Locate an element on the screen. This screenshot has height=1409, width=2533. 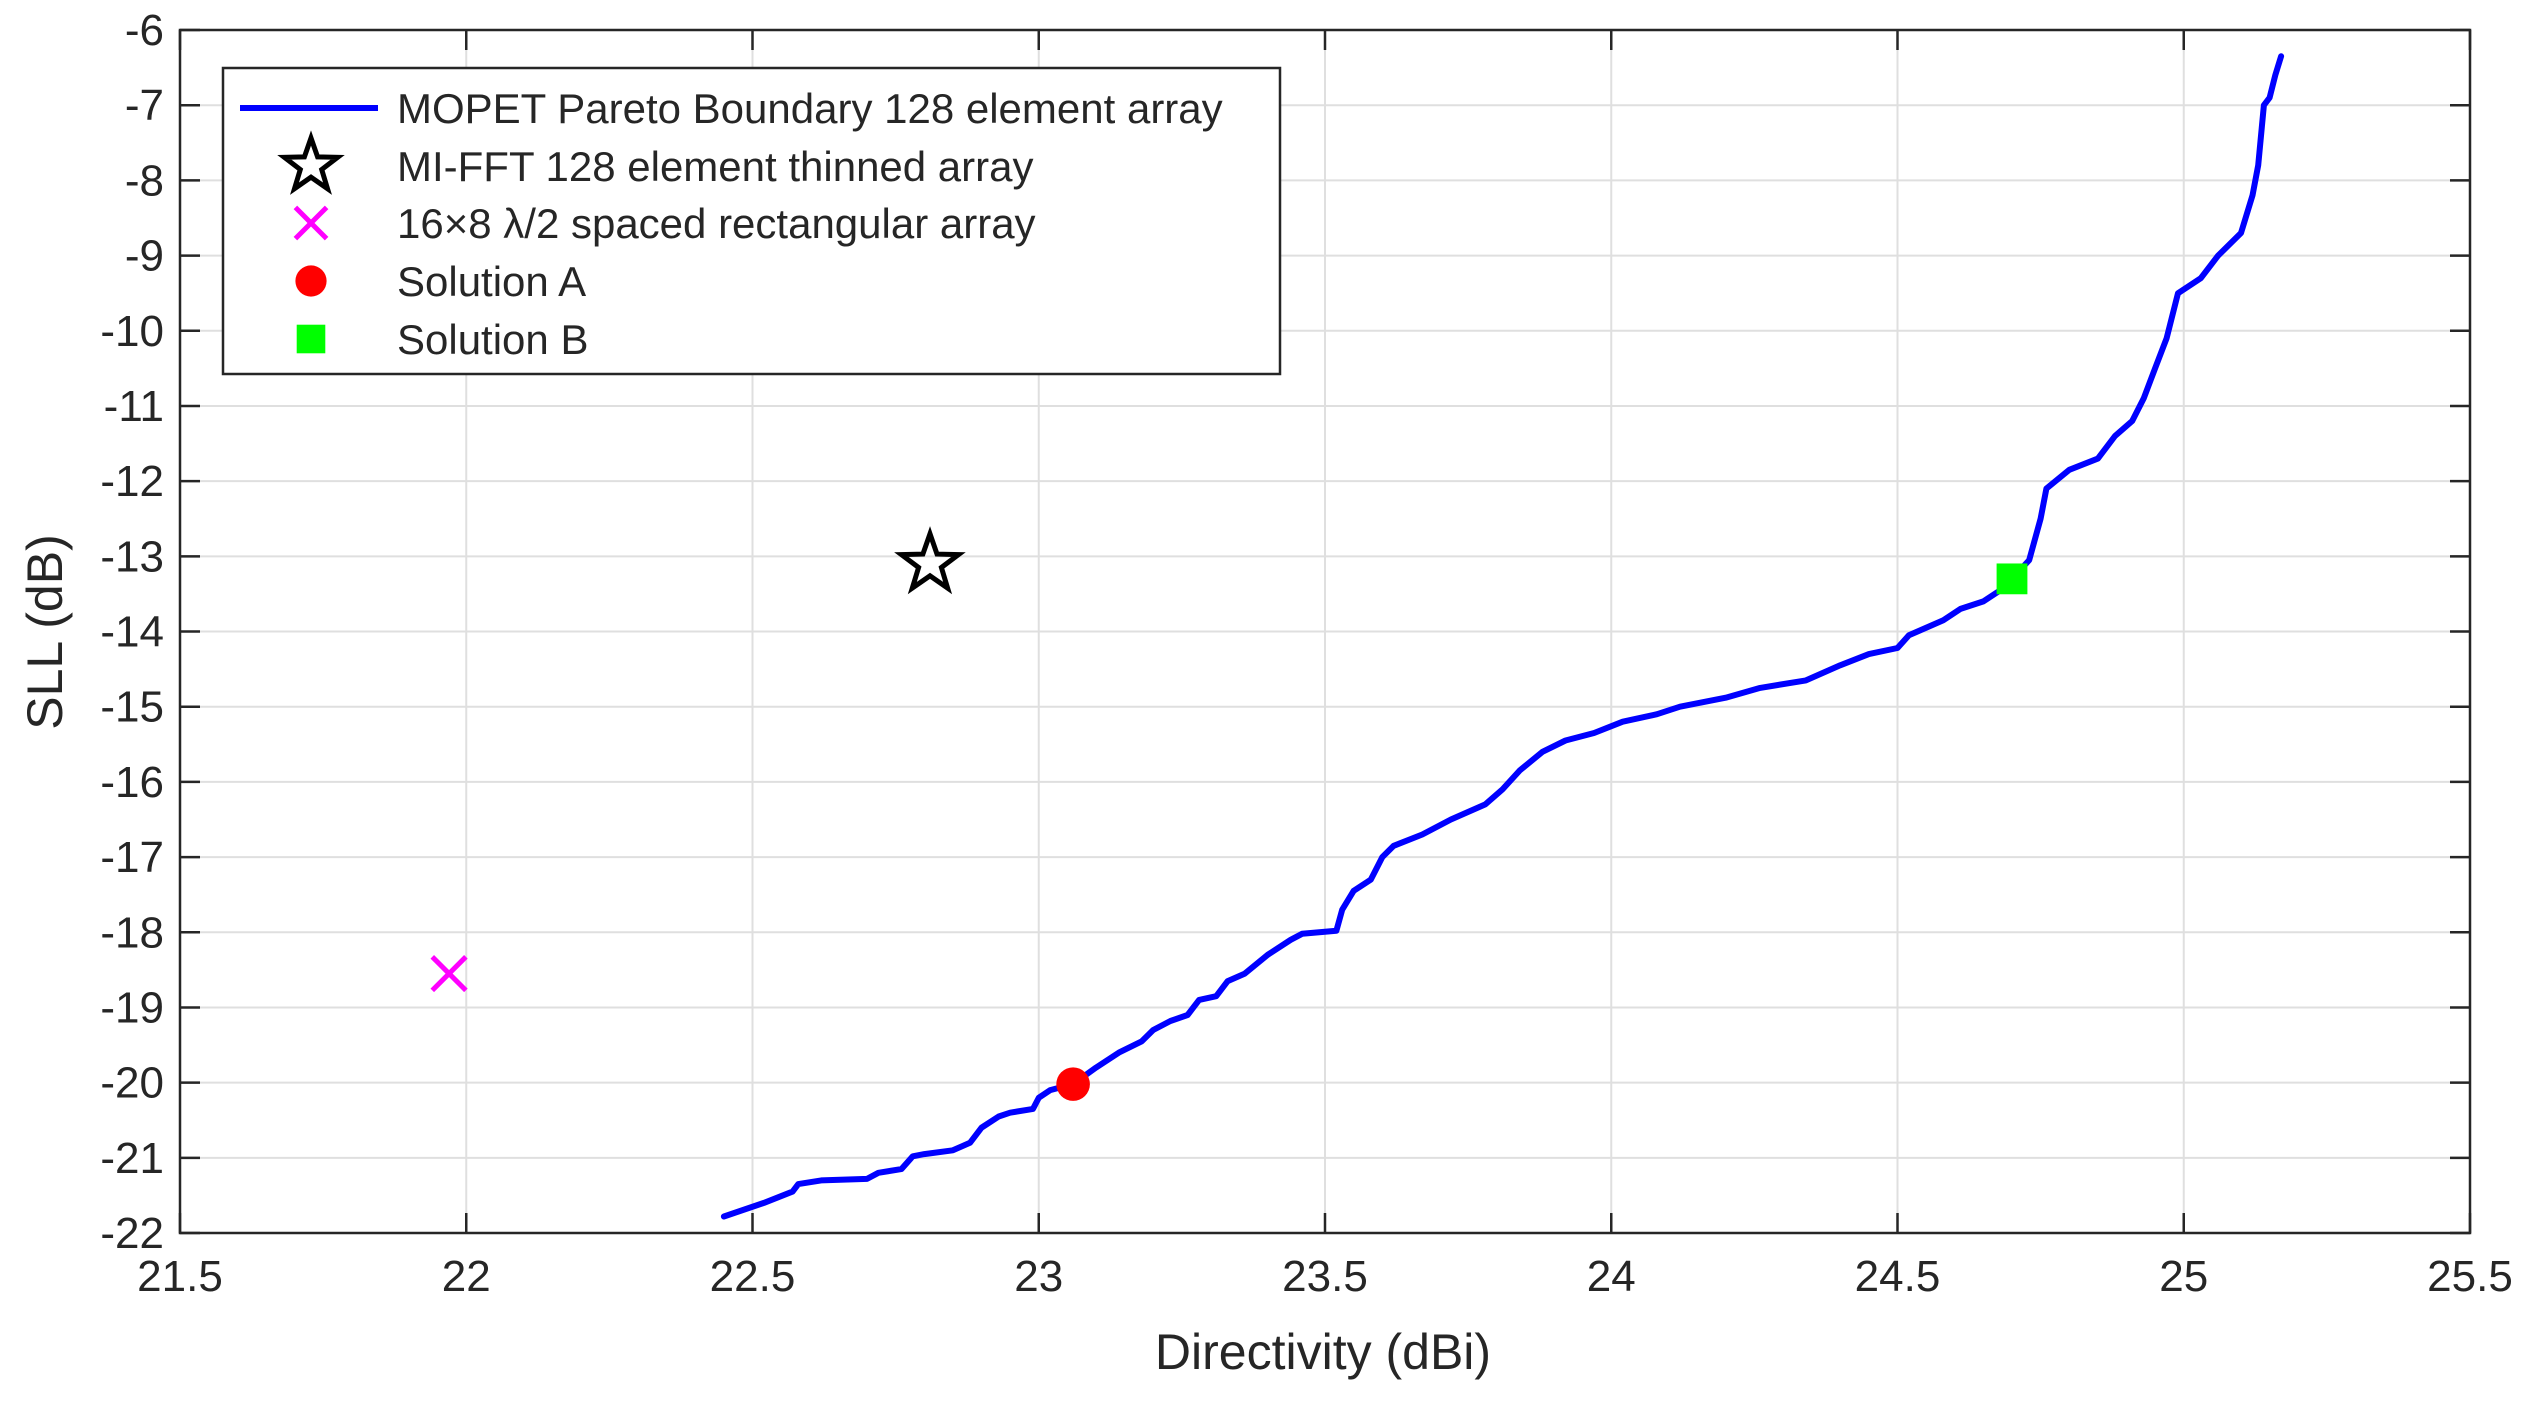
legend-entry: MOPET Pareto Boundary 128 element array is located at coordinates (731, 108).